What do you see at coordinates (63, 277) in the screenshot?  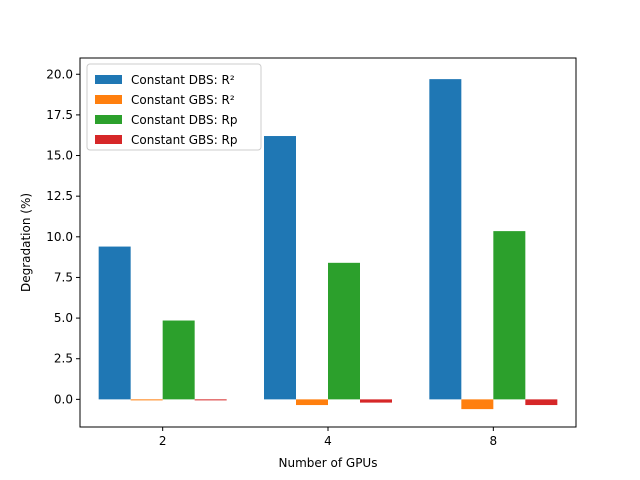 I see `y-tick-label: 7.5` at bounding box center [63, 277].